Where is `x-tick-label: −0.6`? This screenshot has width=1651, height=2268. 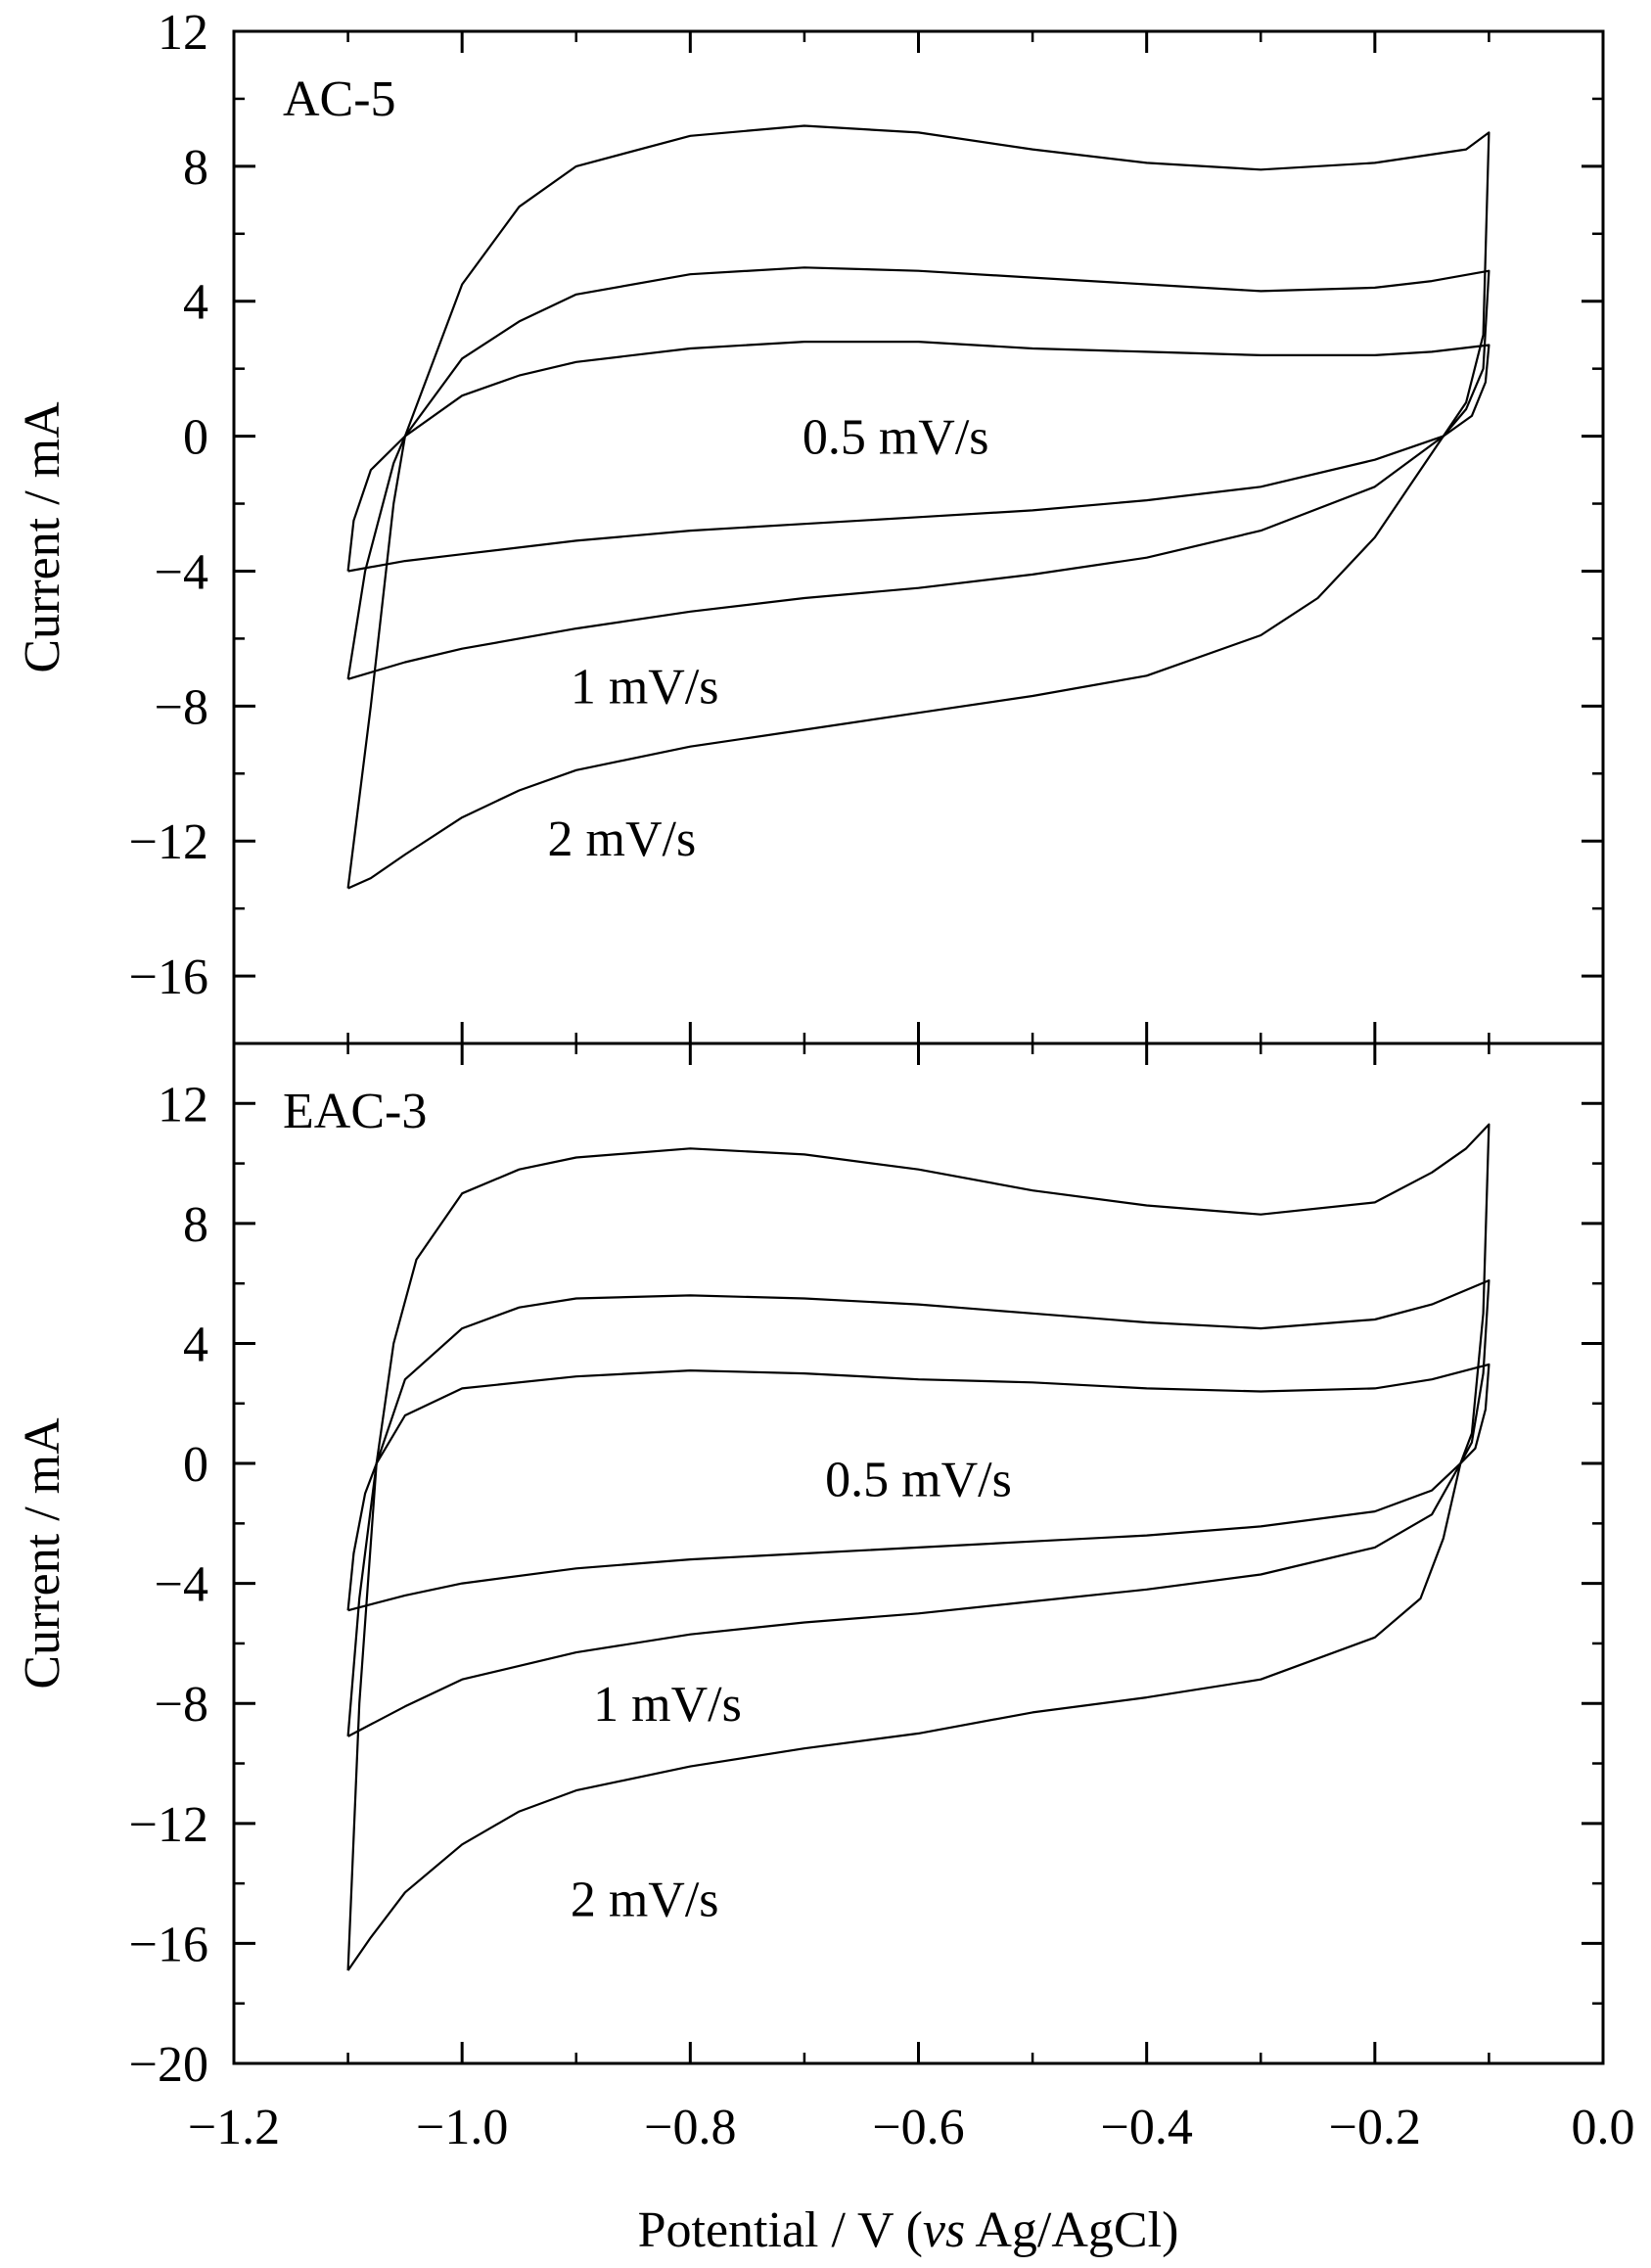
x-tick-label: −0.6 is located at coordinates (918, 2127).